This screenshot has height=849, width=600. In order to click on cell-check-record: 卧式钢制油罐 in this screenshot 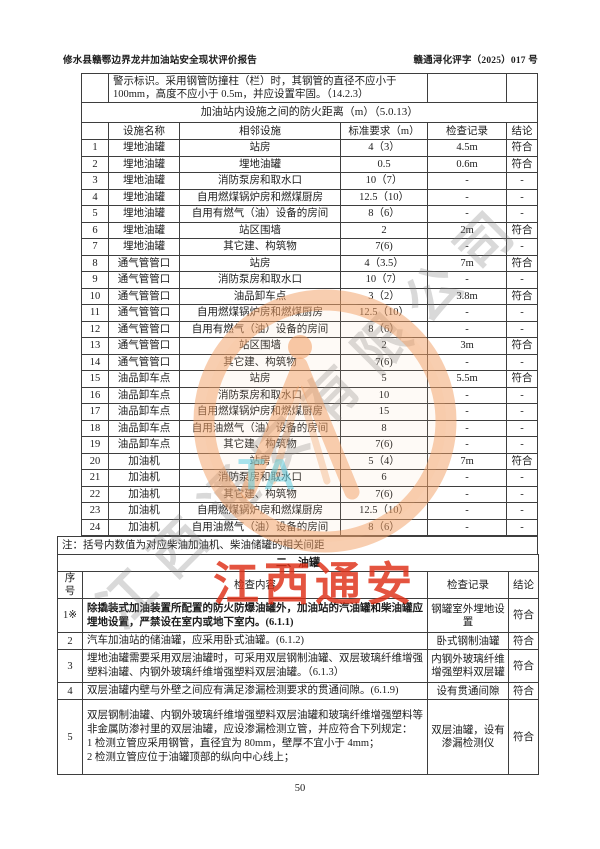, I will do `click(468, 641)`.